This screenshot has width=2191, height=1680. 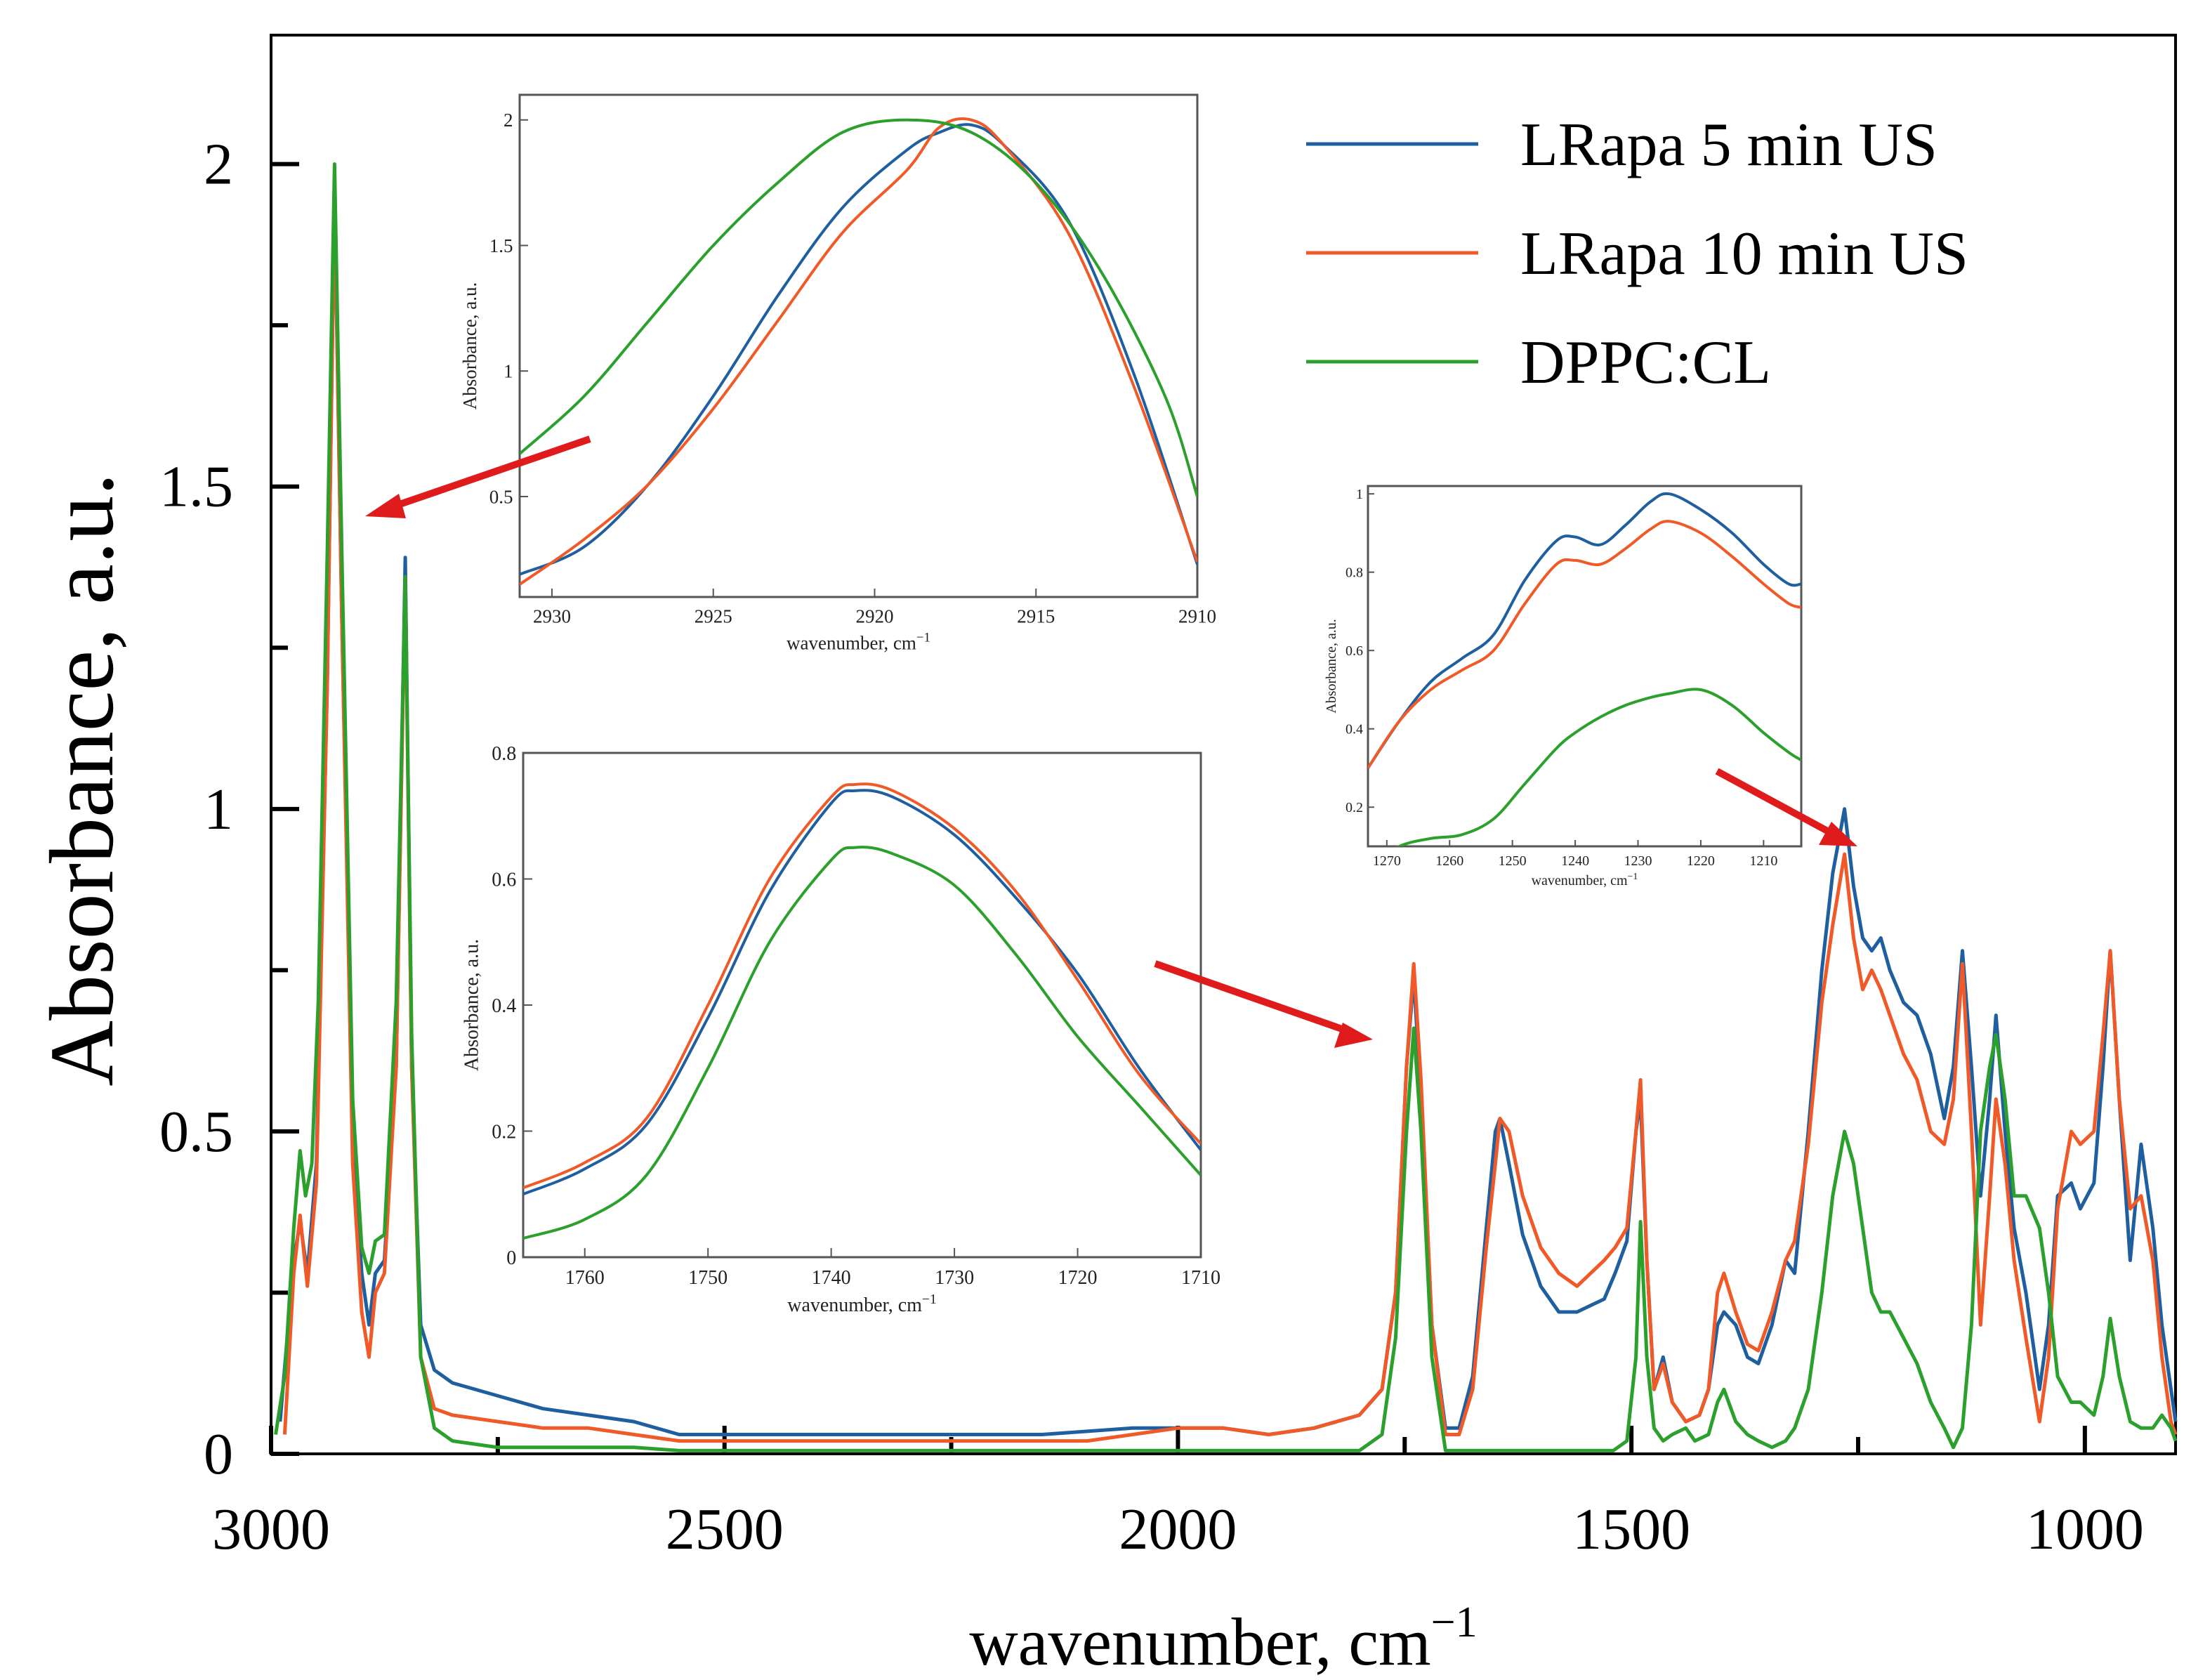 What do you see at coordinates (1197, 615) in the screenshot?
I see `inset-ch-x-tick-label: 2910` at bounding box center [1197, 615].